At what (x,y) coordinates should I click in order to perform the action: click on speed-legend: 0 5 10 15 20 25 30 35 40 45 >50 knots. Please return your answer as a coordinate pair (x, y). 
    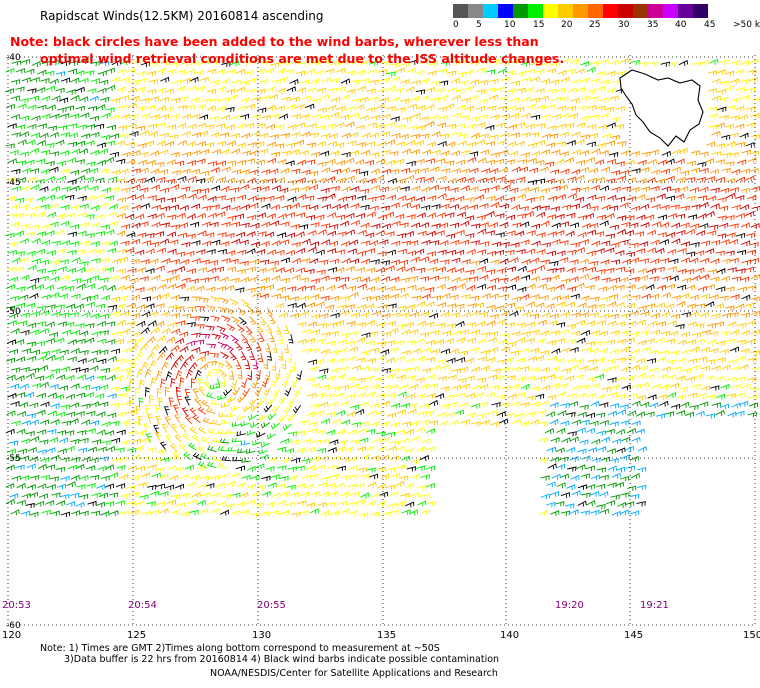
    Looking at the image, I should click on (606, 17).